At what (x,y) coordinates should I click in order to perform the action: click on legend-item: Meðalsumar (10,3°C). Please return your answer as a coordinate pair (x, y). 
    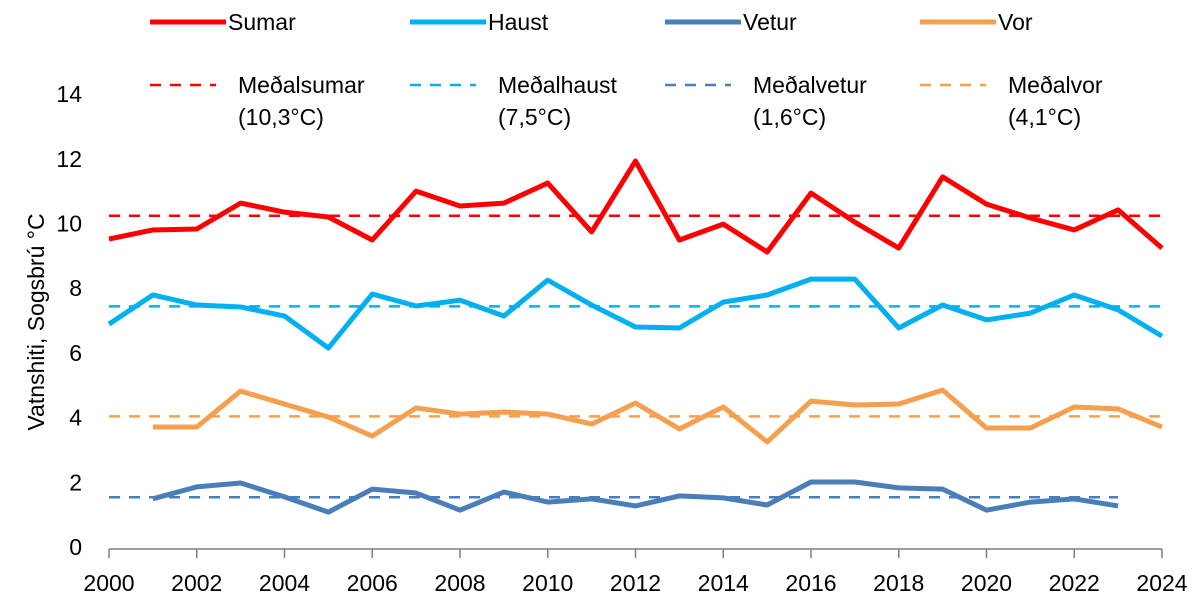
    Looking at the image, I should click on (276, 101).